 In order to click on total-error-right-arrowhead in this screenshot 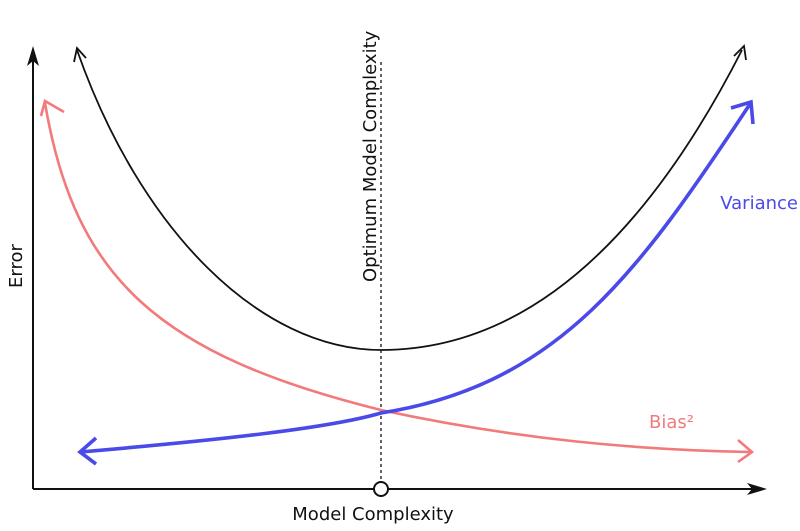, I will do `click(740, 52)`.